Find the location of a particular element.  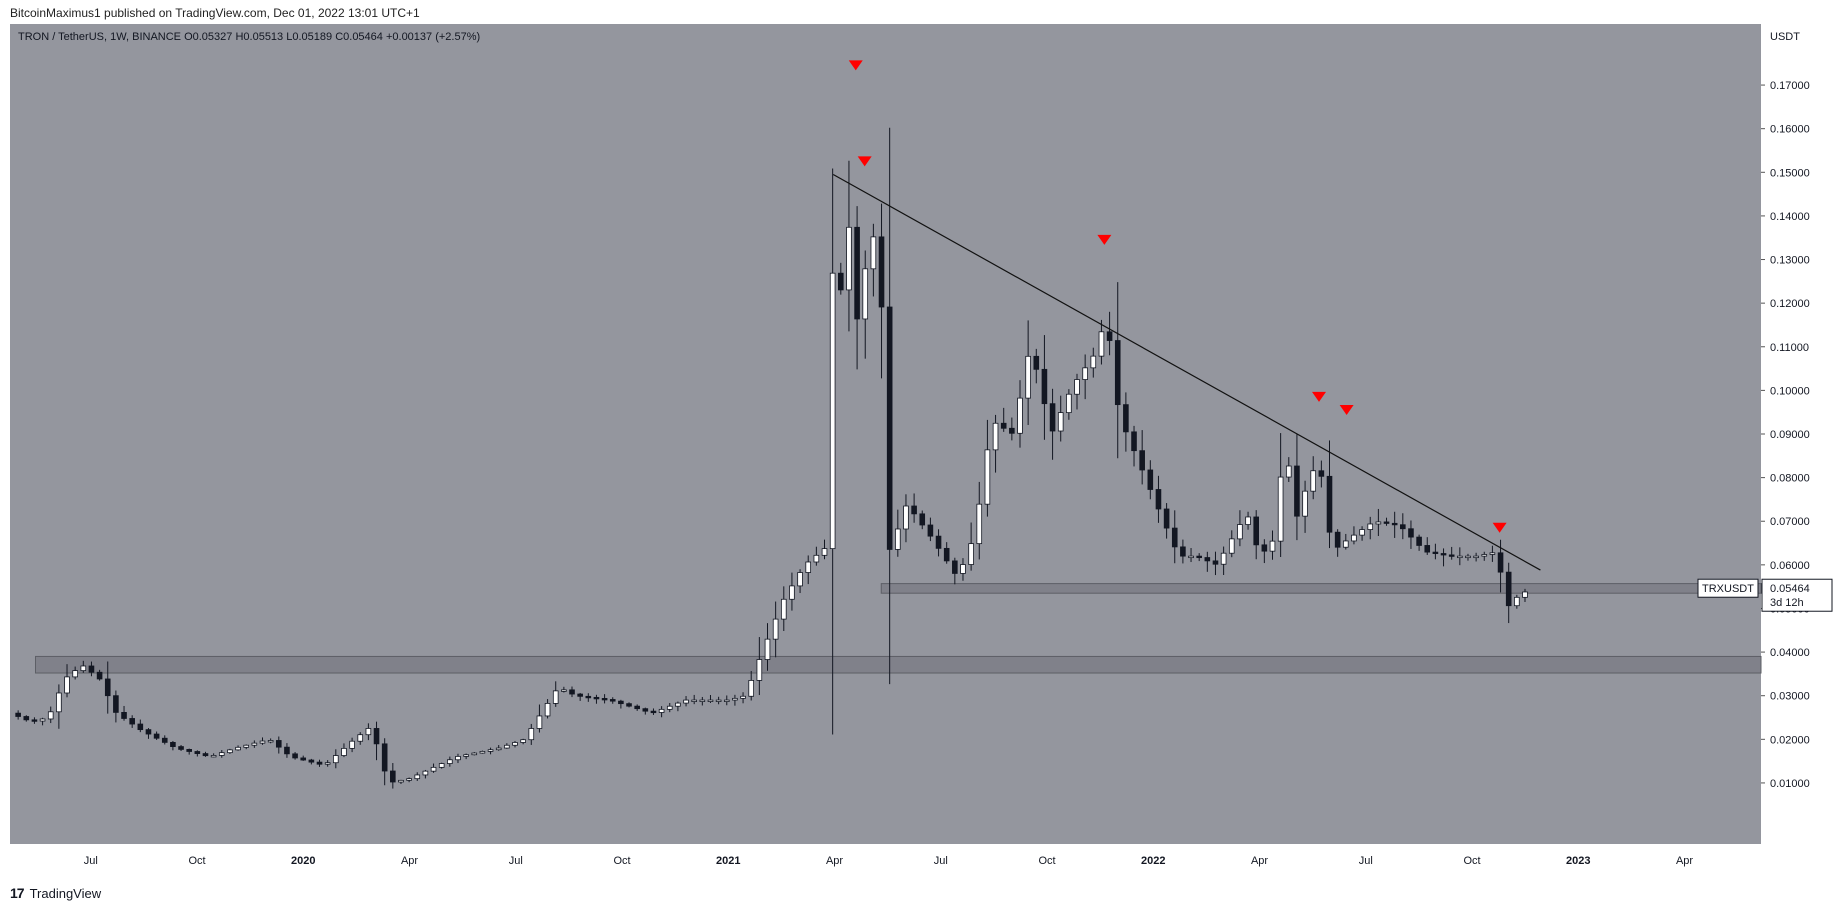

time-tick-label: 2022 is located at coordinates (1153, 861).